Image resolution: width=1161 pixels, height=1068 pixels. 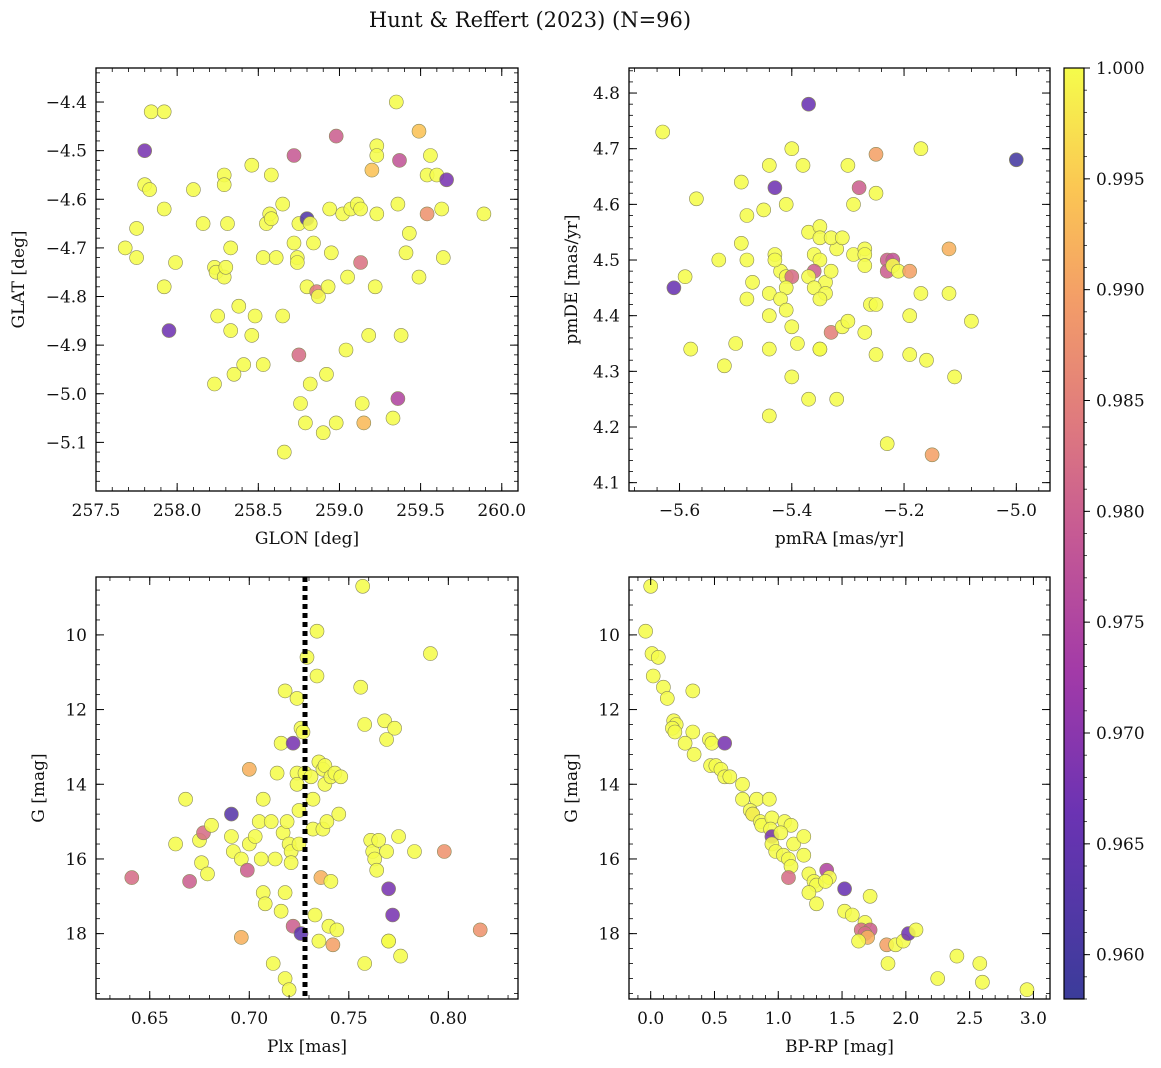 I want to click on x-tick-label: 257.5, so click(x=96, y=511).